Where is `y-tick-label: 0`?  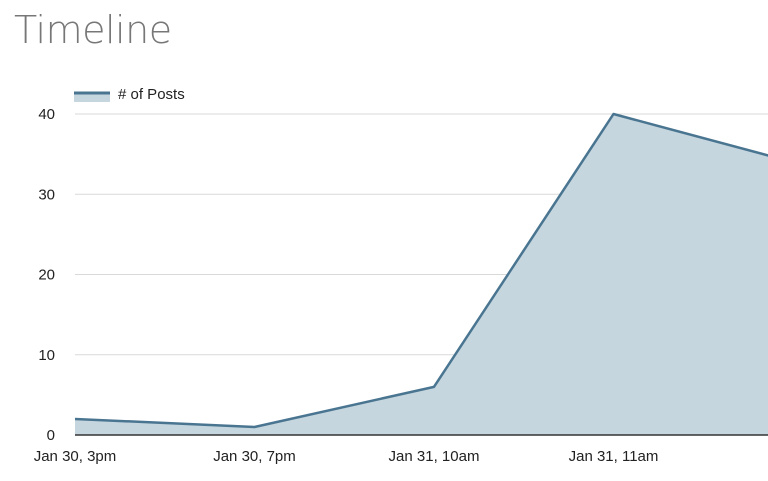 y-tick-label: 0 is located at coordinates (51, 435).